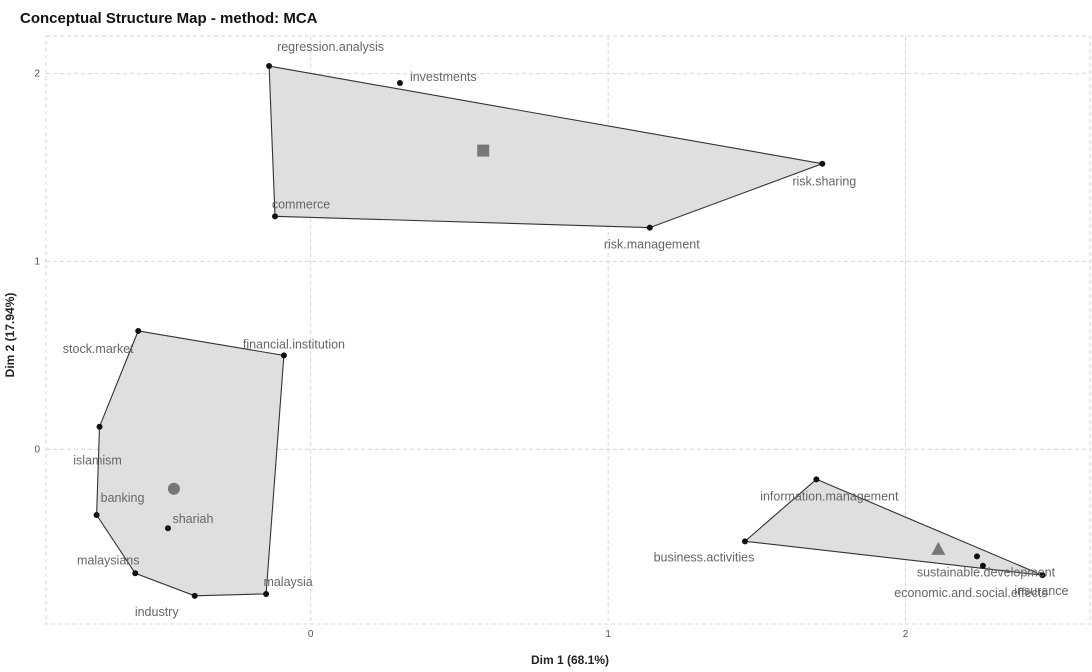 The height and width of the screenshot is (672, 1092). Describe the element at coordinates (744, 541) in the screenshot. I see `point-business-activities` at that location.